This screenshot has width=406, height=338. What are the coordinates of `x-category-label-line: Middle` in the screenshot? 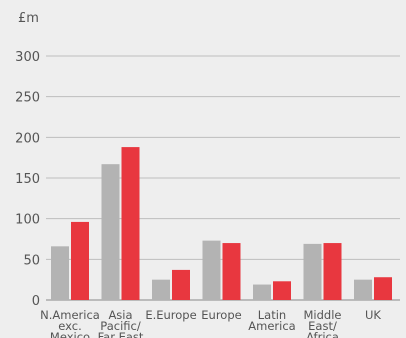 It's located at (323, 315).